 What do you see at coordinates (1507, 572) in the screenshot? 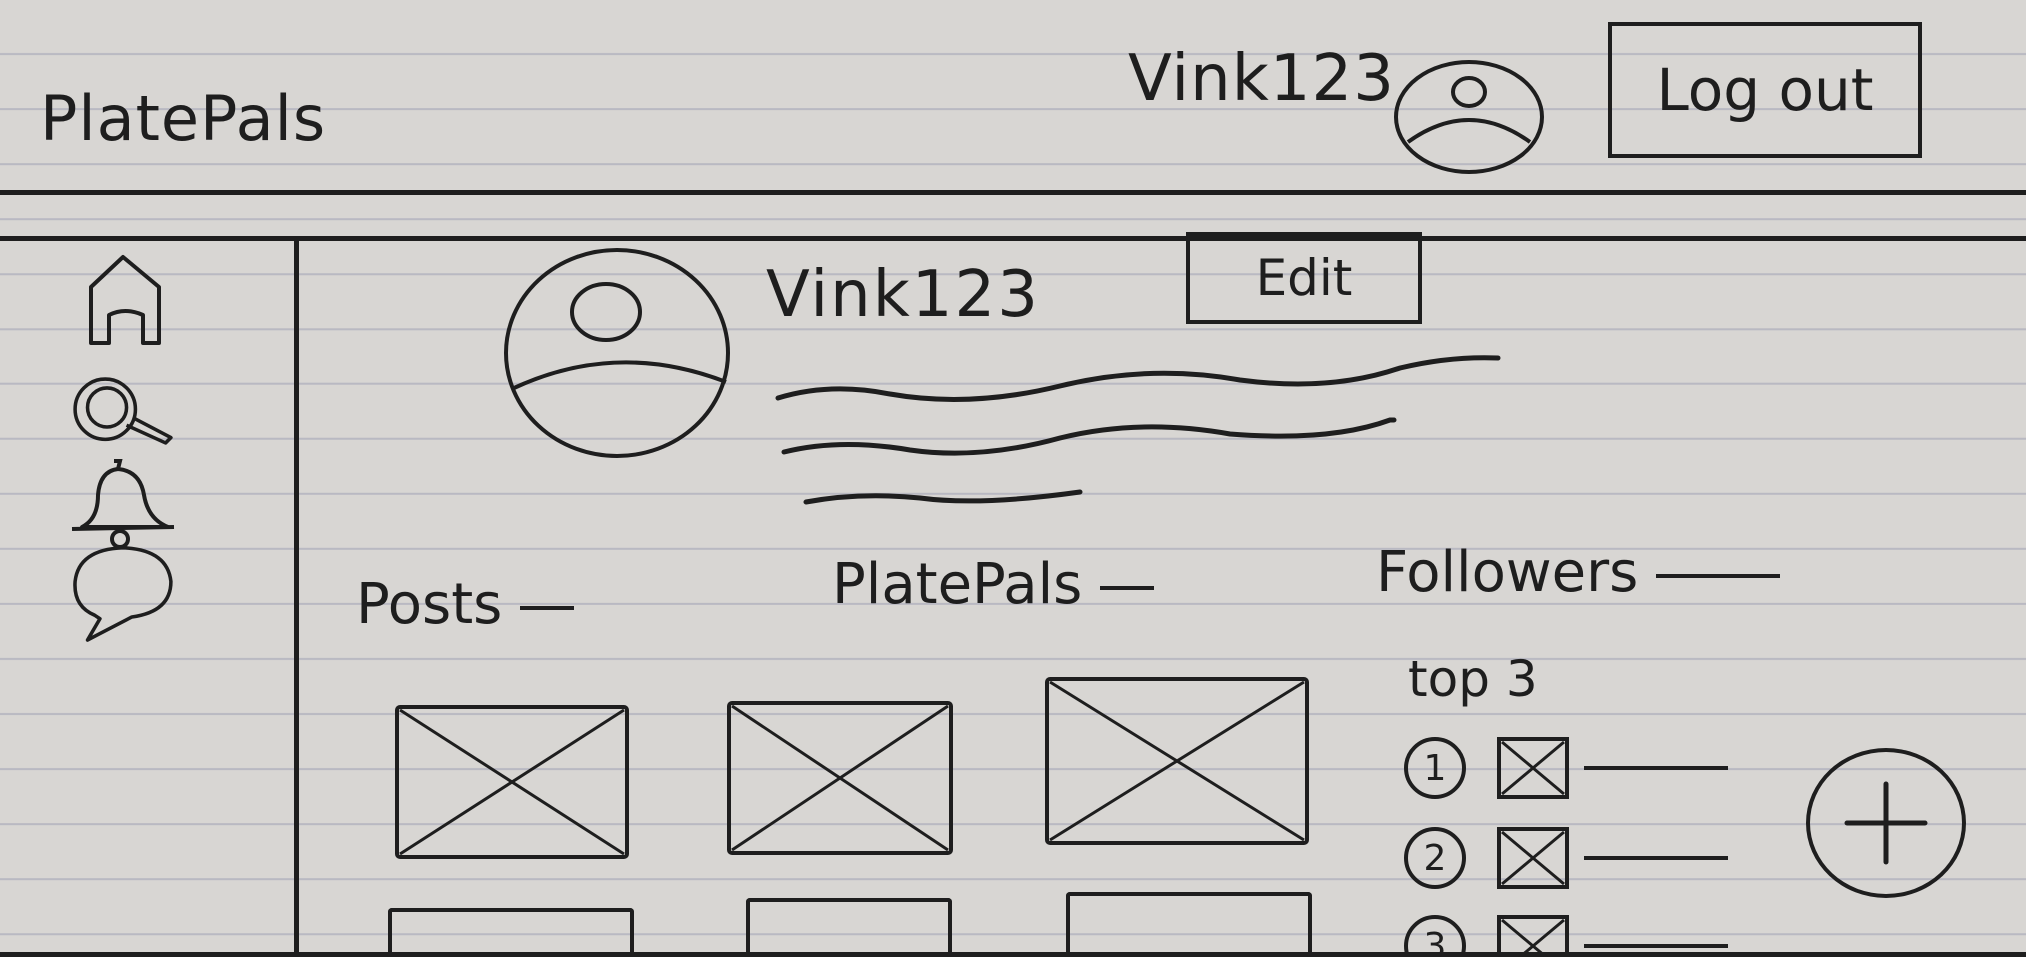
I see `stat-label: Followers` at bounding box center [1507, 572].